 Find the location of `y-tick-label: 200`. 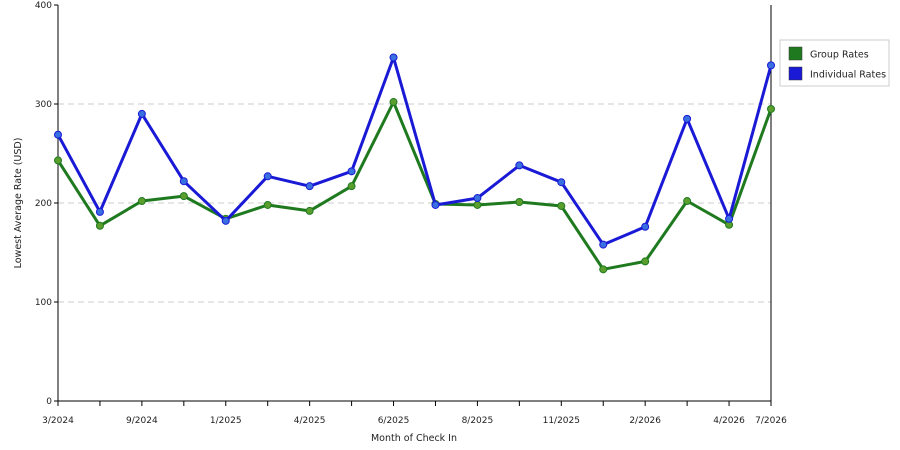

y-tick-label: 200 is located at coordinates (43, 204).